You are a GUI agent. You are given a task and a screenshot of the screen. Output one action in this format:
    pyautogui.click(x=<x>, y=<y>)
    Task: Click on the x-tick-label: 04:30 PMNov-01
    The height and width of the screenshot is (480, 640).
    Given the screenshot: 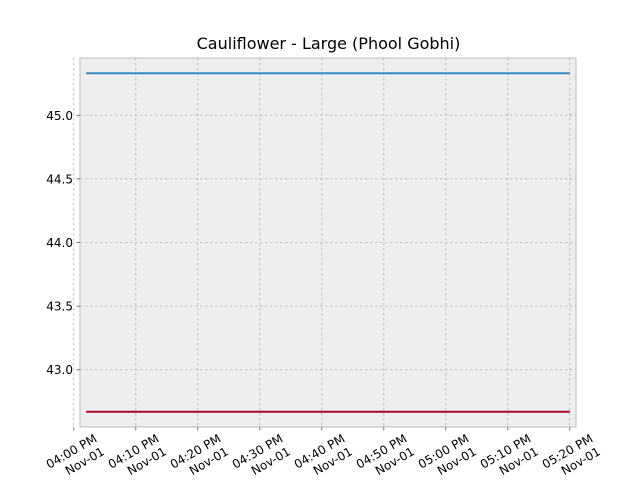 What is the action you would take?
    pyautogui.click(x=261, y=455)
    